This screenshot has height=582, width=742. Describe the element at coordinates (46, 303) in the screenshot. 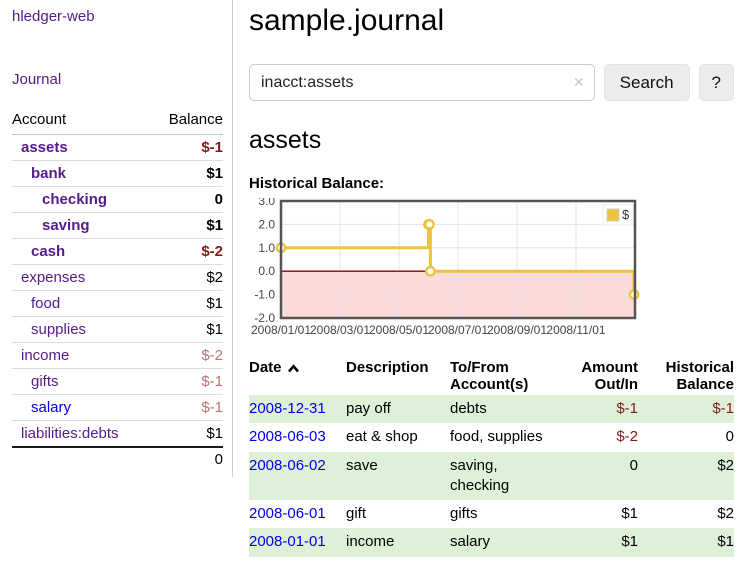

I see `account-link-food: food` at that location.